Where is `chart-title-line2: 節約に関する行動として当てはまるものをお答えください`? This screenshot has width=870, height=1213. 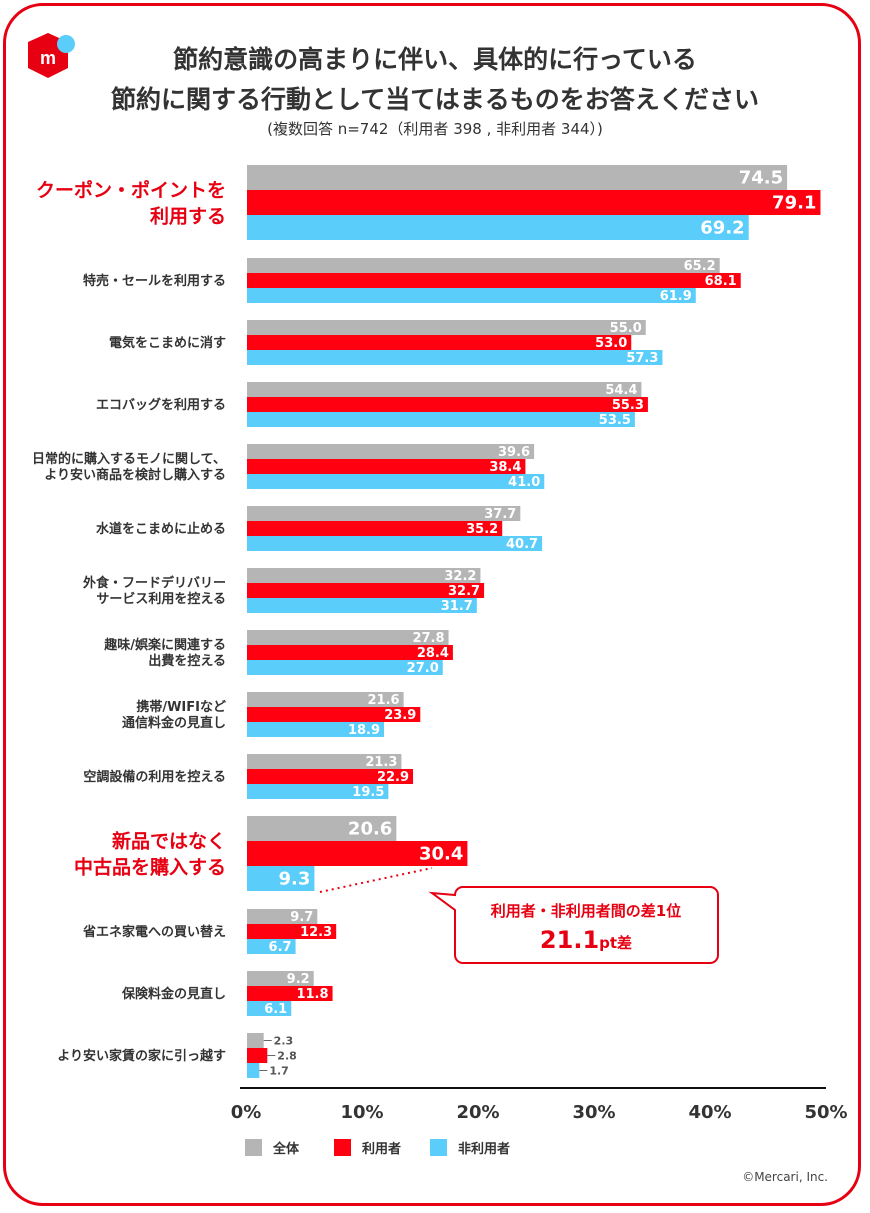
chart-title-line2: 節約に関する行動として当てはまるものをお答えください is located at coordinates (434, 99).